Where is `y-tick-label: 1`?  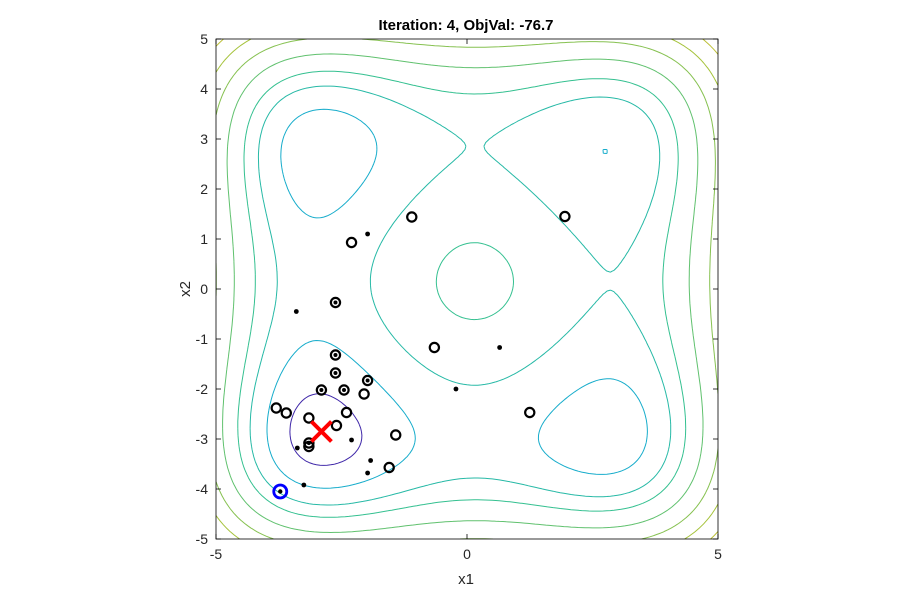
y-tick-label: 1 is located at coordinates (204, 239).